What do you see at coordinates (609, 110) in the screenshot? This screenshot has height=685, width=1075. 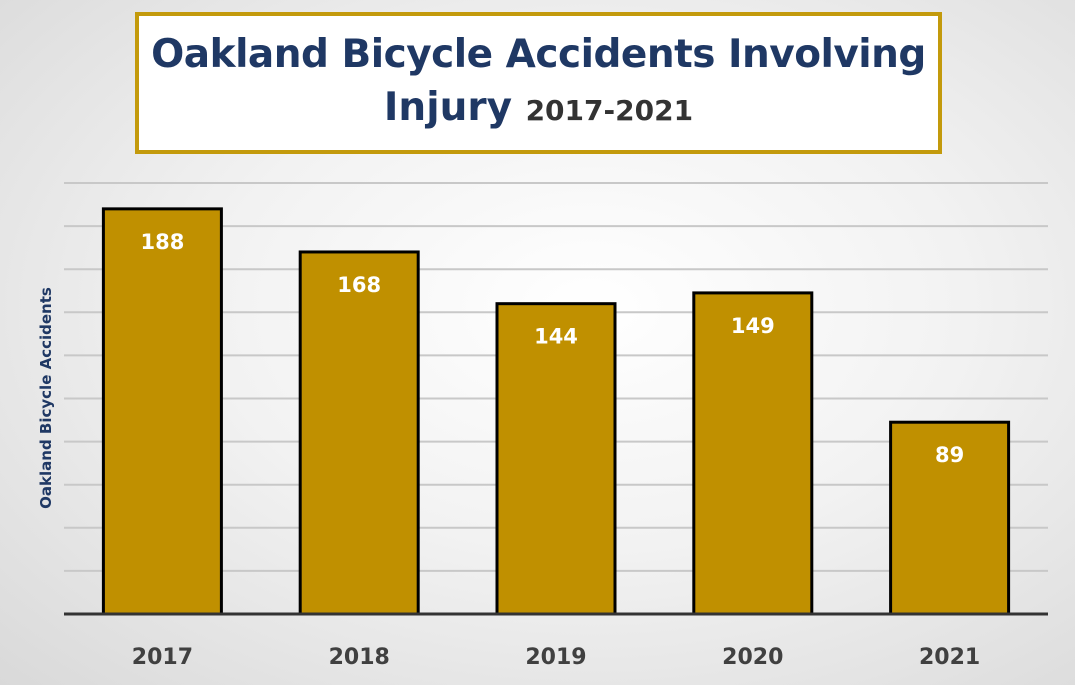 I see `chart-subtitle: 2017-2021` at bounding box center [609, 110].